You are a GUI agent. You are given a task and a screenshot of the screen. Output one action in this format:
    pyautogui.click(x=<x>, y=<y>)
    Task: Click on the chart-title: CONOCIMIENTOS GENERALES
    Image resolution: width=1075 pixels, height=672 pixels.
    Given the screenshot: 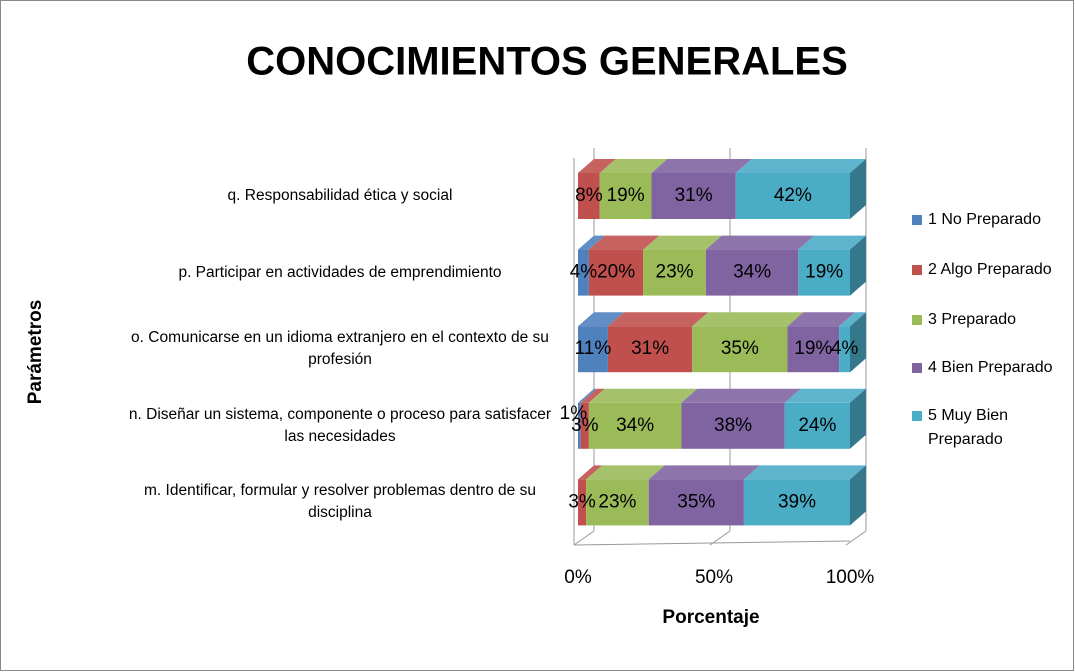 What is the action you would take?
    pyautogui.click(x=547, y=62)
    